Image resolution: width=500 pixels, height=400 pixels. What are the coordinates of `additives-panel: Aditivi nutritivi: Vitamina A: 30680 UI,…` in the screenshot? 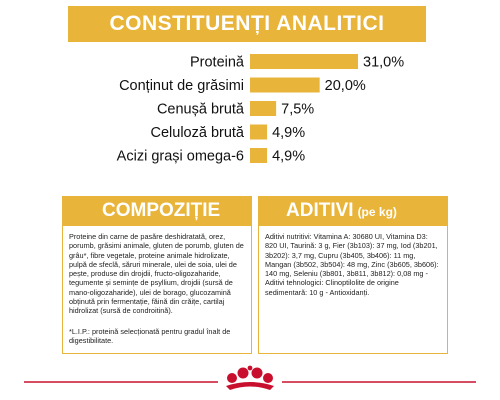 It's located at (353, 290).